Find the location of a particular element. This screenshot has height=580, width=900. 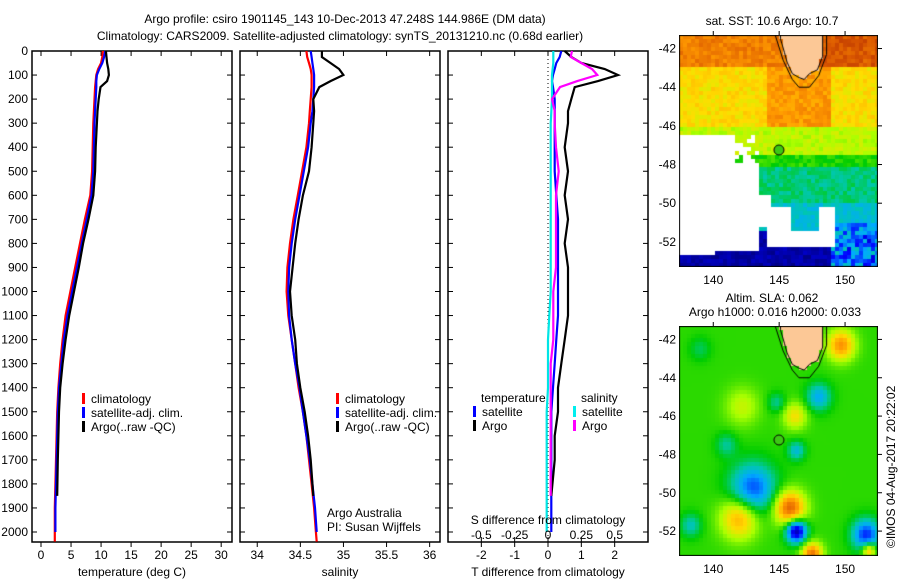

series-line-argo-raw-qc- is located at coordinates (317, 273).